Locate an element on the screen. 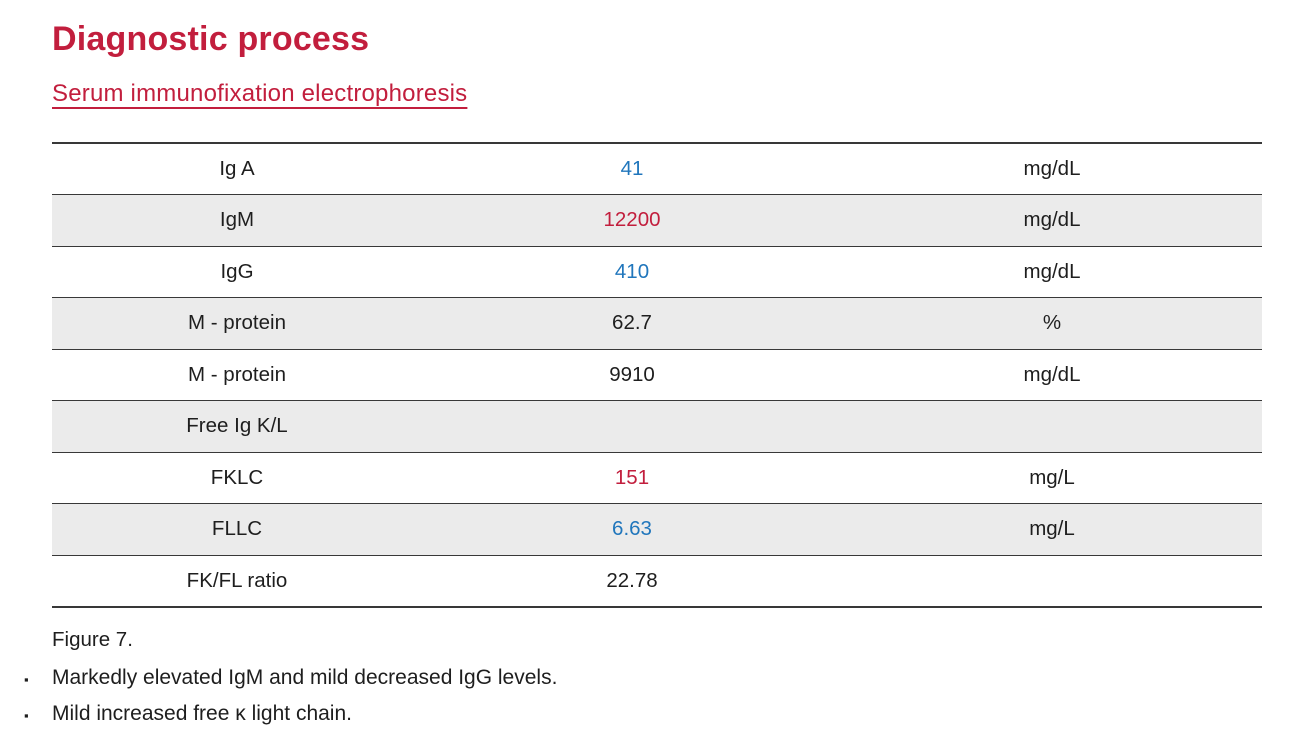 The image size is (1312, 750). list-item: ▪ Mild increased free κ light chain. is located at coordinates (643, 715).